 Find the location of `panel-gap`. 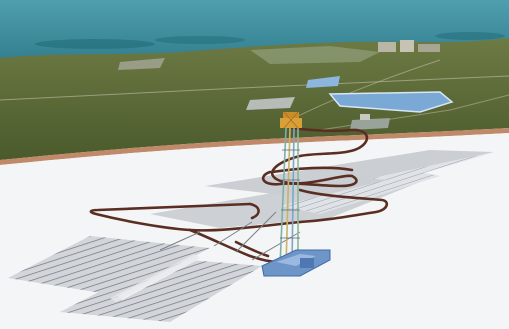

panel-gap is located at coordinates (155, 278).